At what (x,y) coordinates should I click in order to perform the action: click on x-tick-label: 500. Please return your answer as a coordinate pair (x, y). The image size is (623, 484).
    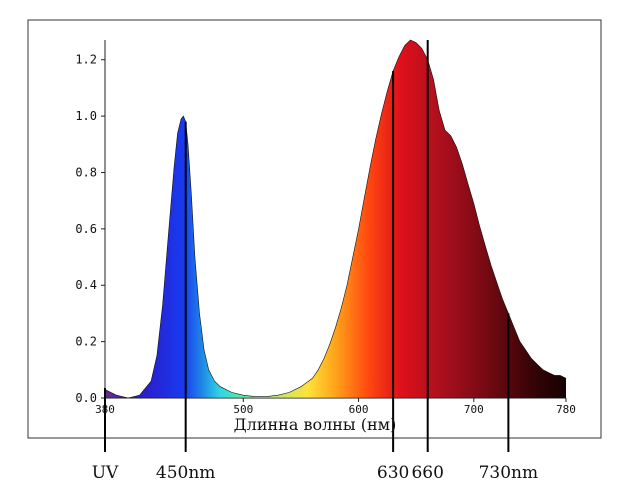
    Looking at the image, I should click on (243, 409).